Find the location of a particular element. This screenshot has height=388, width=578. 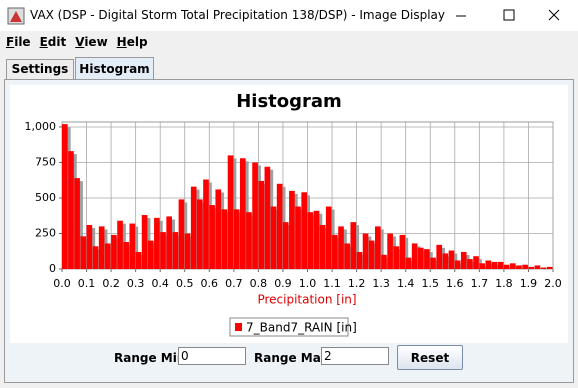

x-tick-label: 1.1 is located at coordinates (332, 283).